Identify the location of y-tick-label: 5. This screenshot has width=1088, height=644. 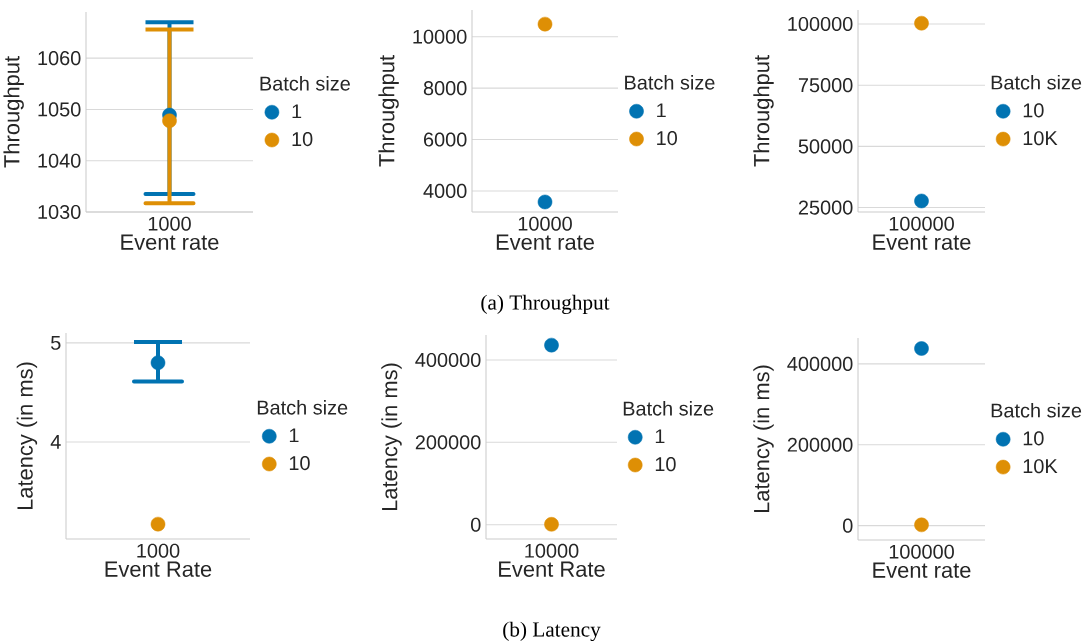
(56, 342).